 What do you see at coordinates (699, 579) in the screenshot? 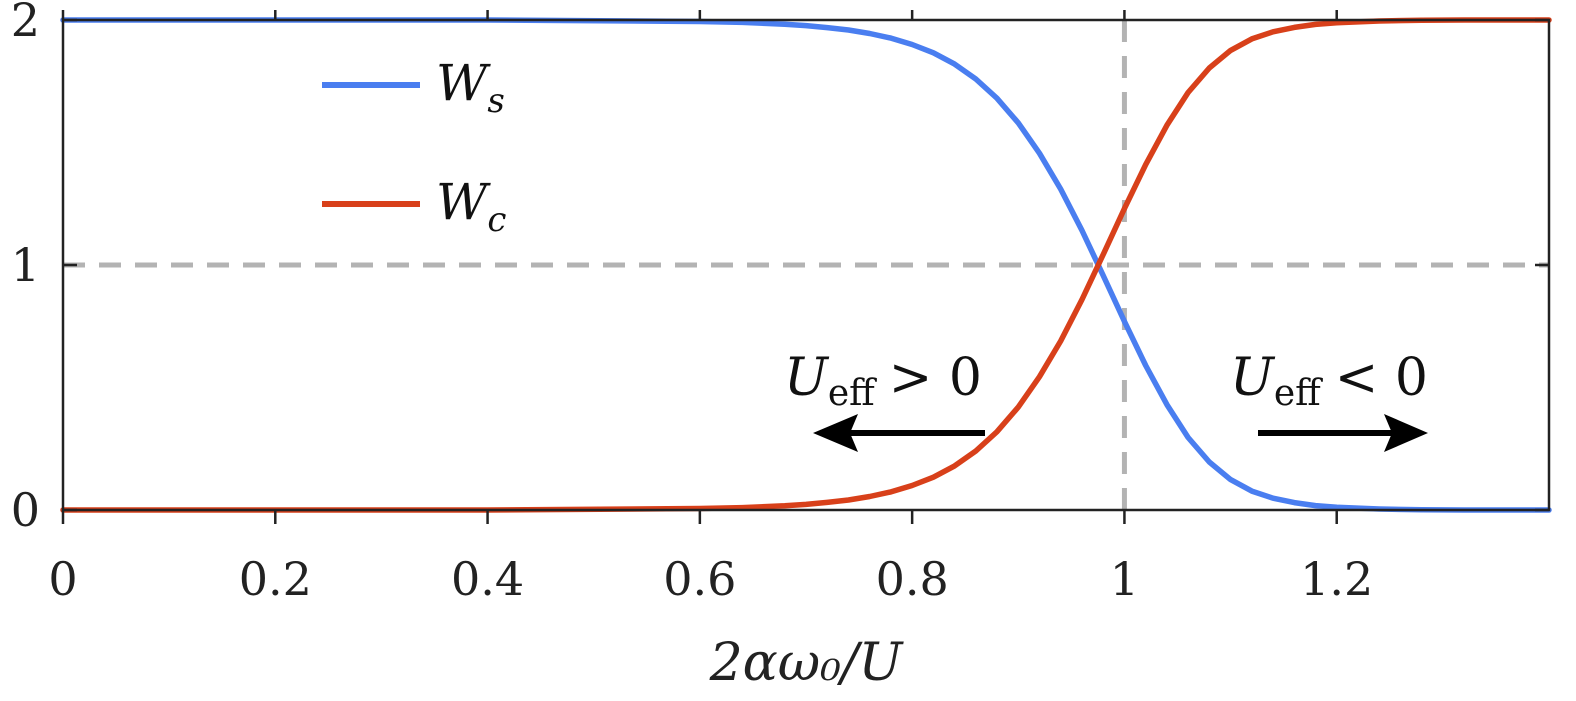
I see `x-tick-label: 0.6` at bounding box center [699, 579].